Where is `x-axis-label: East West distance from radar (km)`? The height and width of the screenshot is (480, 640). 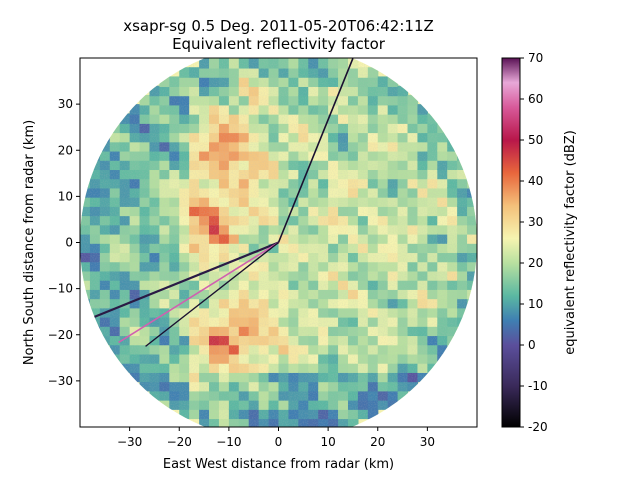
x-axis-label: East West distance from radar (km) is located at coordinates (278, 464).